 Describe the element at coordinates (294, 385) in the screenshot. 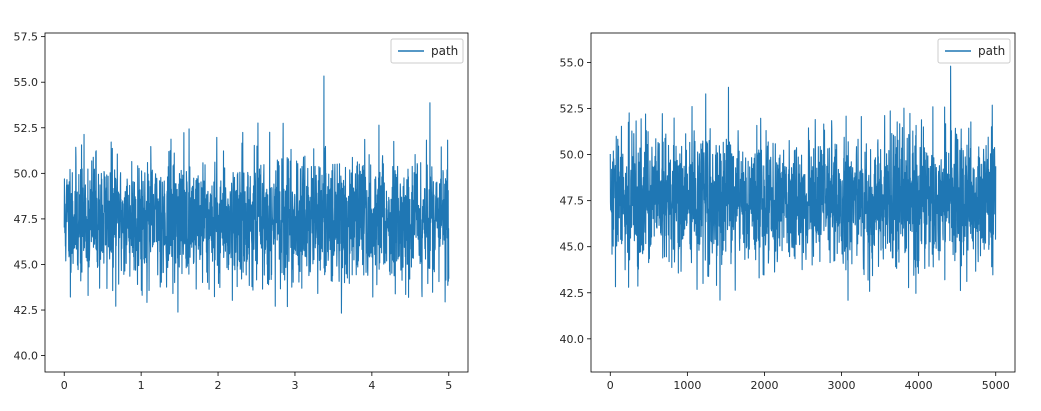

I see `x-tick-label: 3` at that location.